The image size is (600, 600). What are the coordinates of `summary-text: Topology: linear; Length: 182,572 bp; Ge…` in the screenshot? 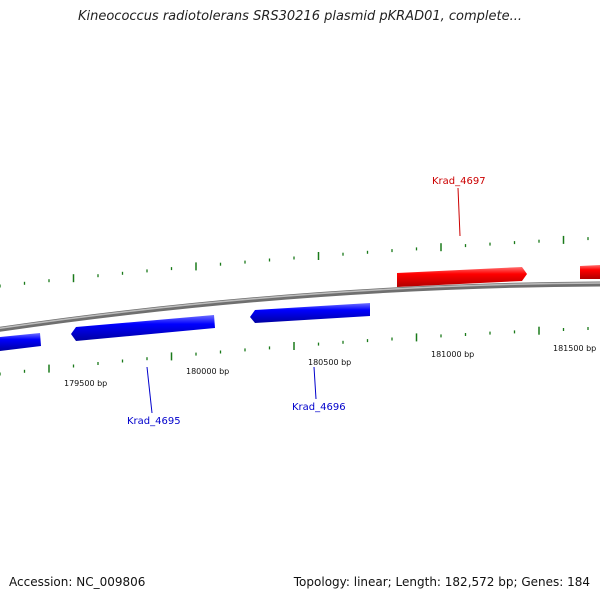 It's located at (441, 582).